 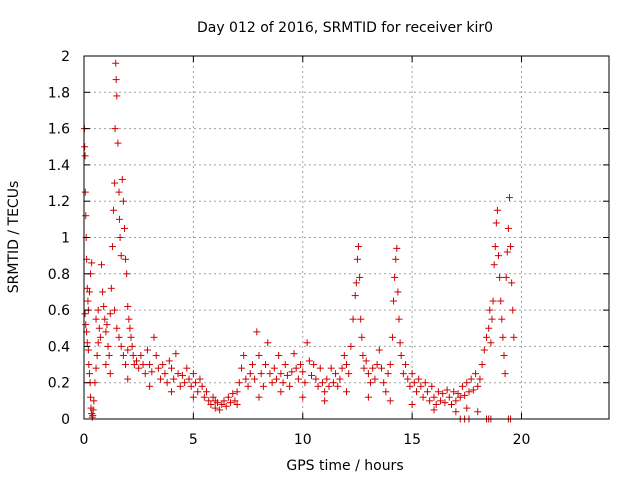 I want to click on x-tick-label: 10, so click(x=303, y=440).